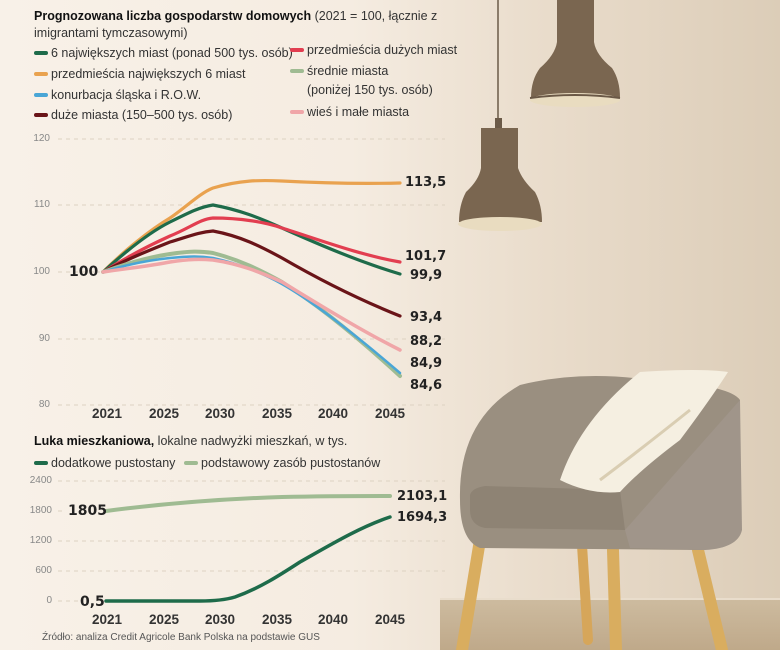  I want to click on y-tick: 80, so click(44, 404).